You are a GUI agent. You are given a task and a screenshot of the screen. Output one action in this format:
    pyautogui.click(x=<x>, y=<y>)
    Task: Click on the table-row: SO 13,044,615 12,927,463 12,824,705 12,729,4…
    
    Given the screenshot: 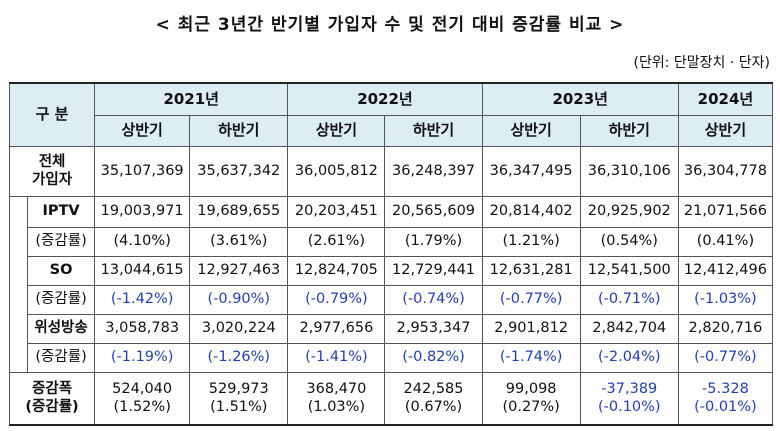 What is the action you would take?
    pyautogui.click(x=392, y=270)
    